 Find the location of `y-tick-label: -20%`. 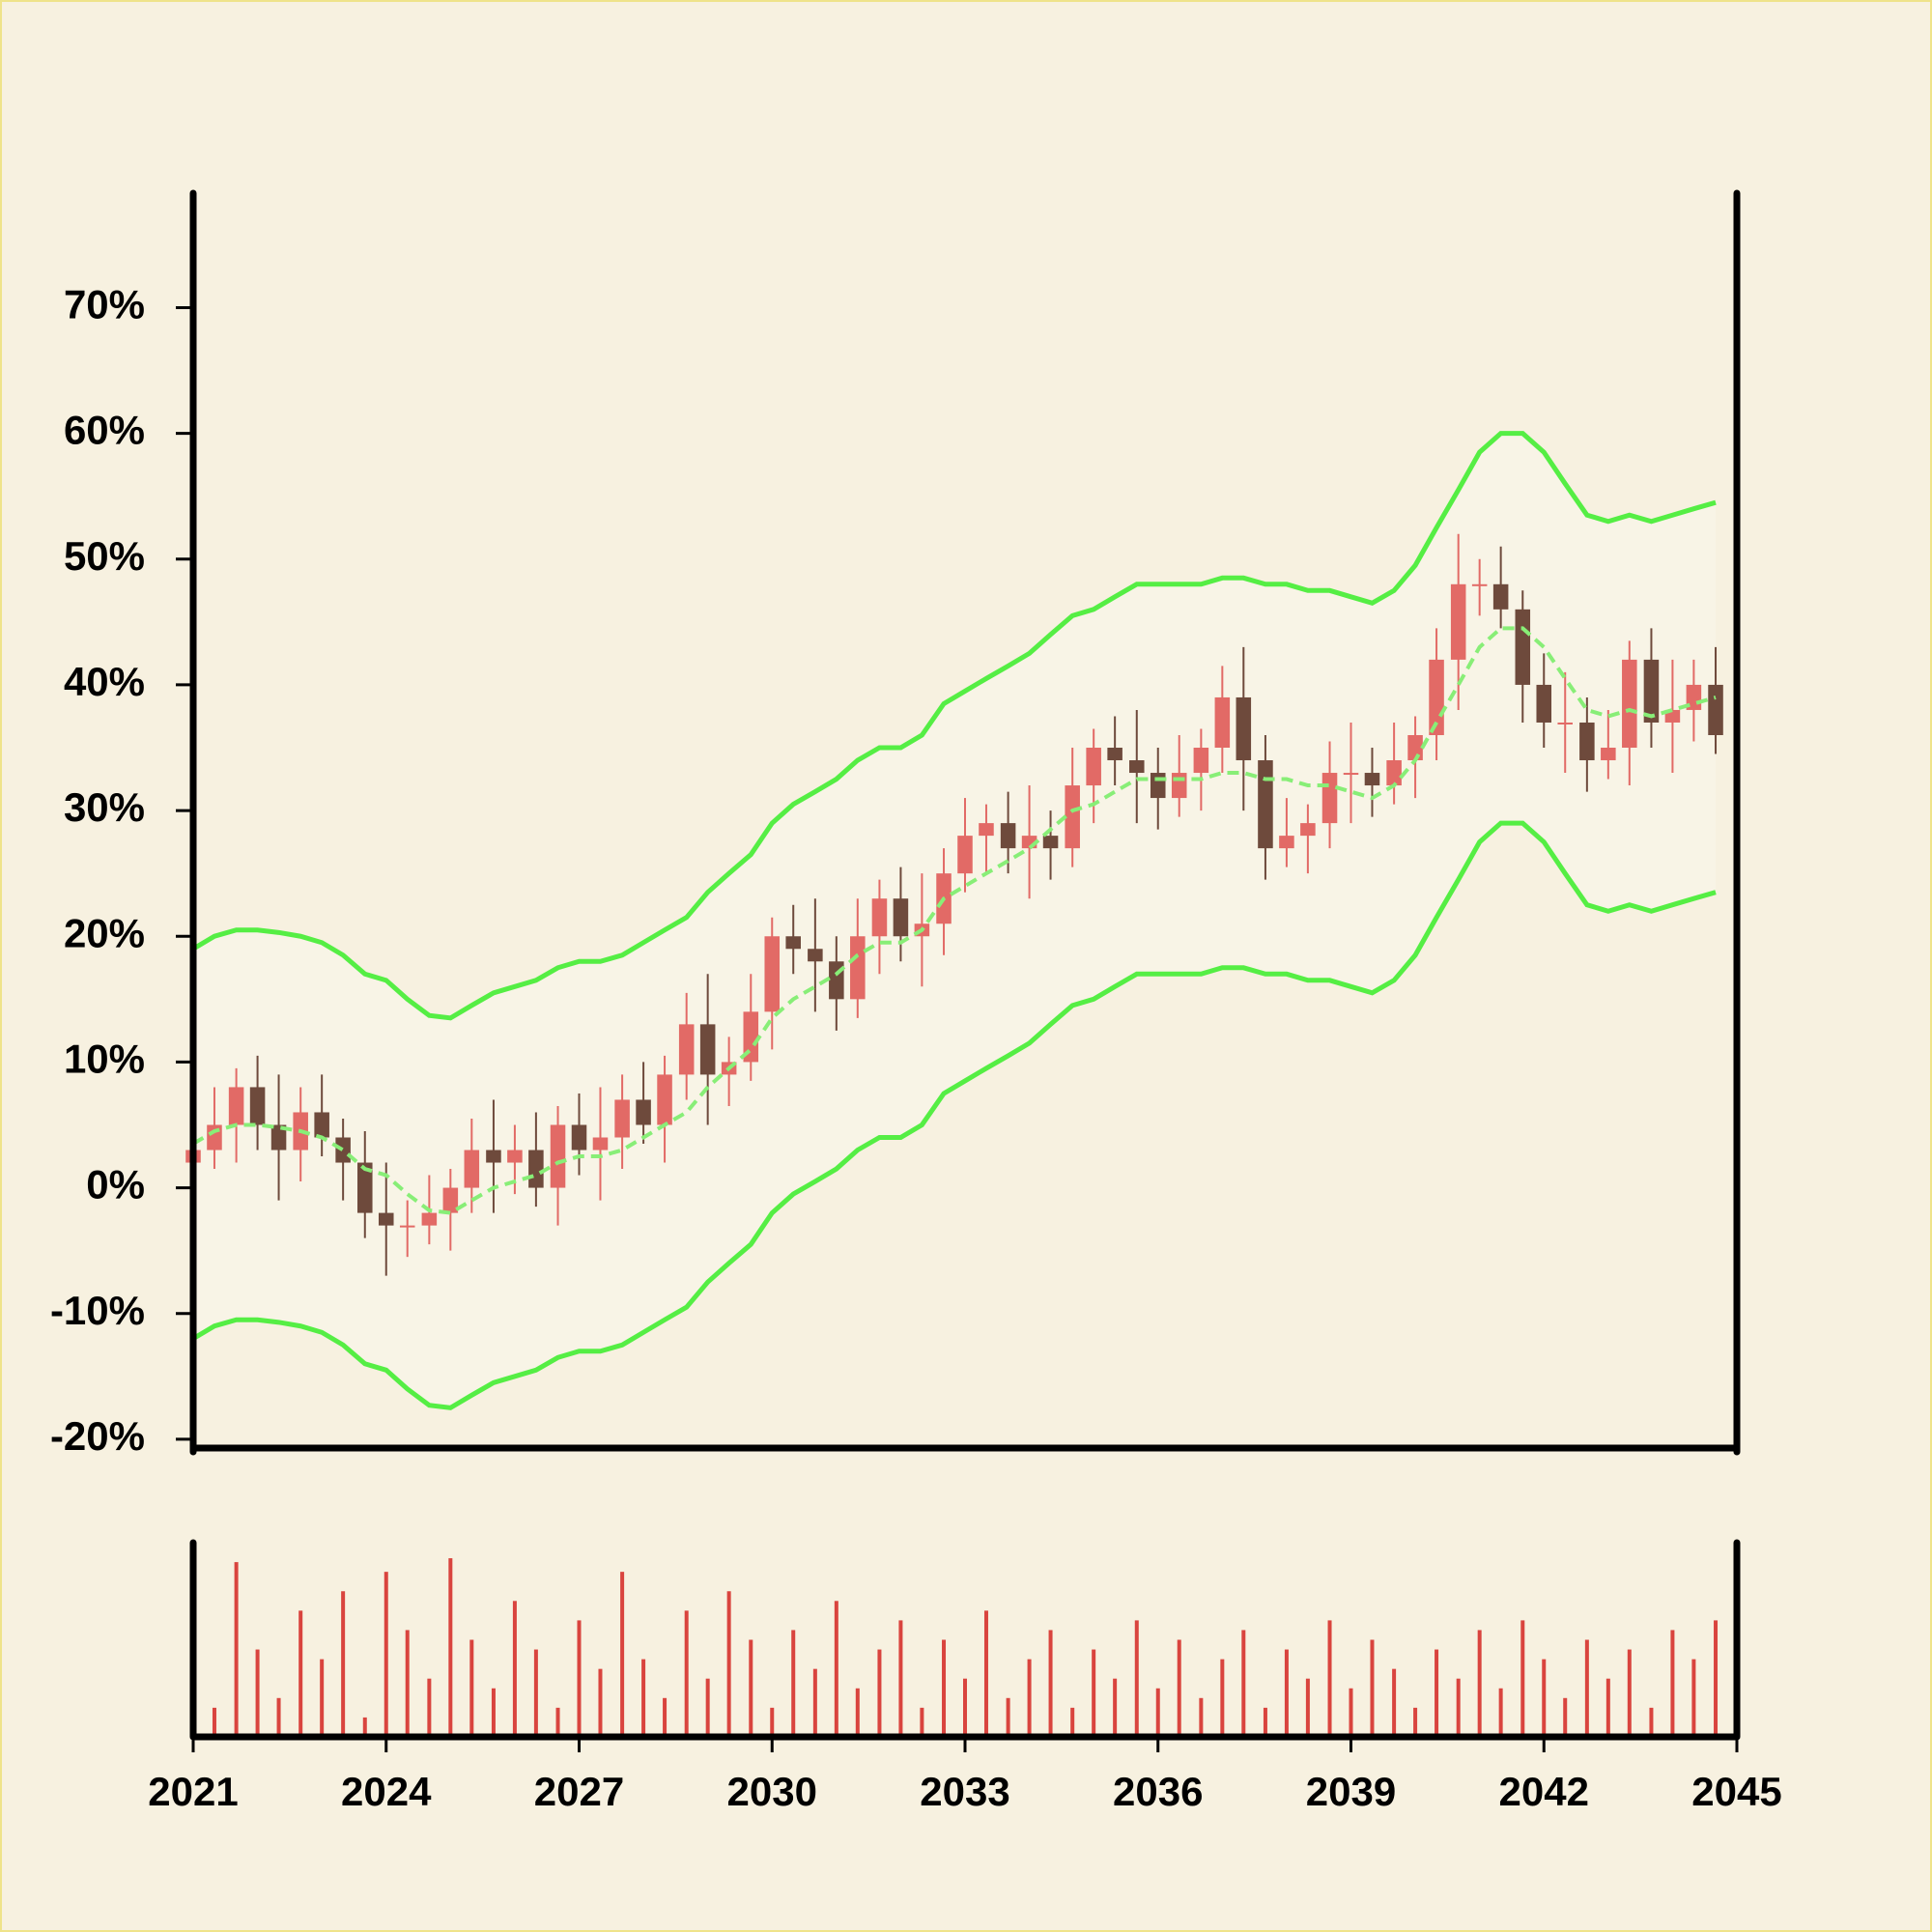

y-tick-label: -20% is located at coordinates (97, 1436).